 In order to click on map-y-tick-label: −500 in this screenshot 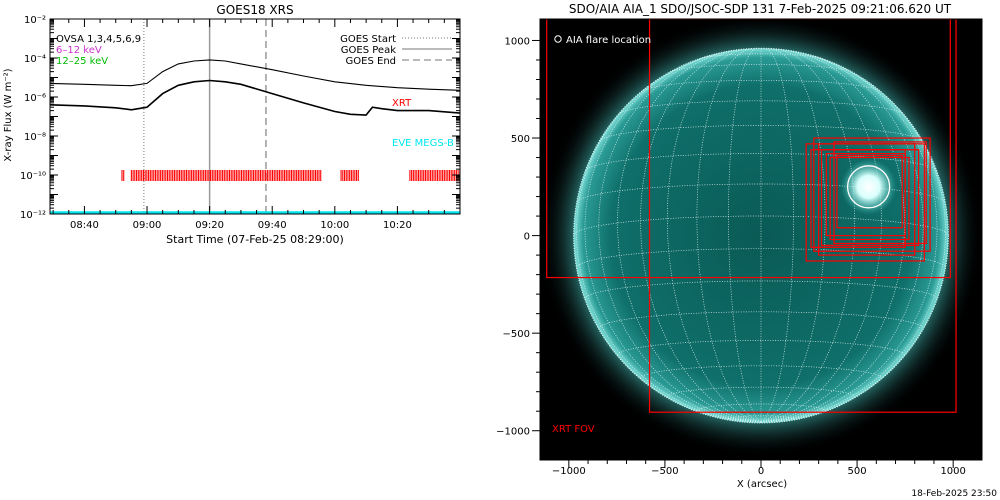, I will do `click(516, 334)`.